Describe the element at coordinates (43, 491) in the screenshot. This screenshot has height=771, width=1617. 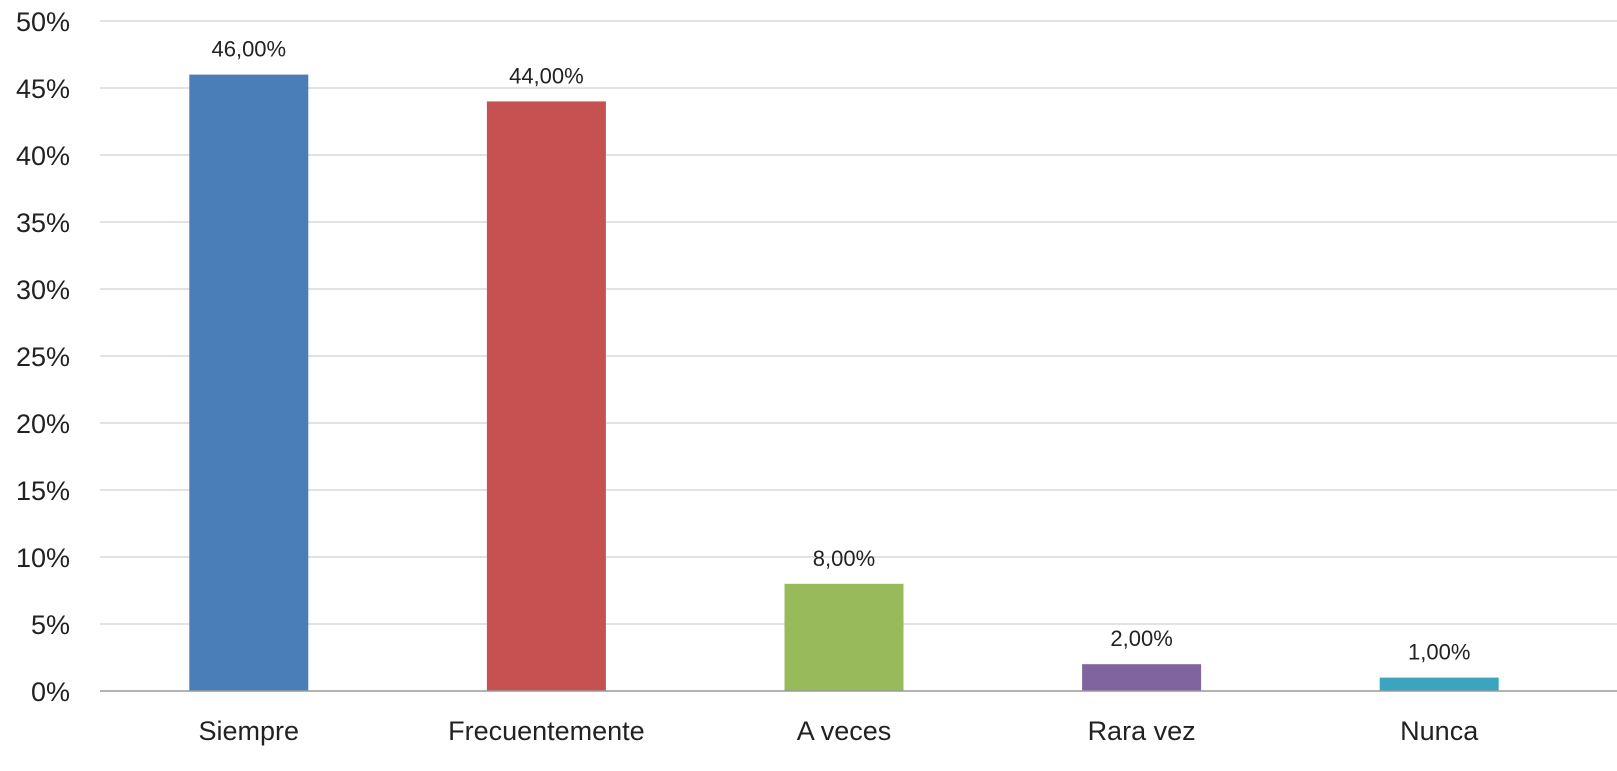
I see `y-tick-label: 15%` at that location.